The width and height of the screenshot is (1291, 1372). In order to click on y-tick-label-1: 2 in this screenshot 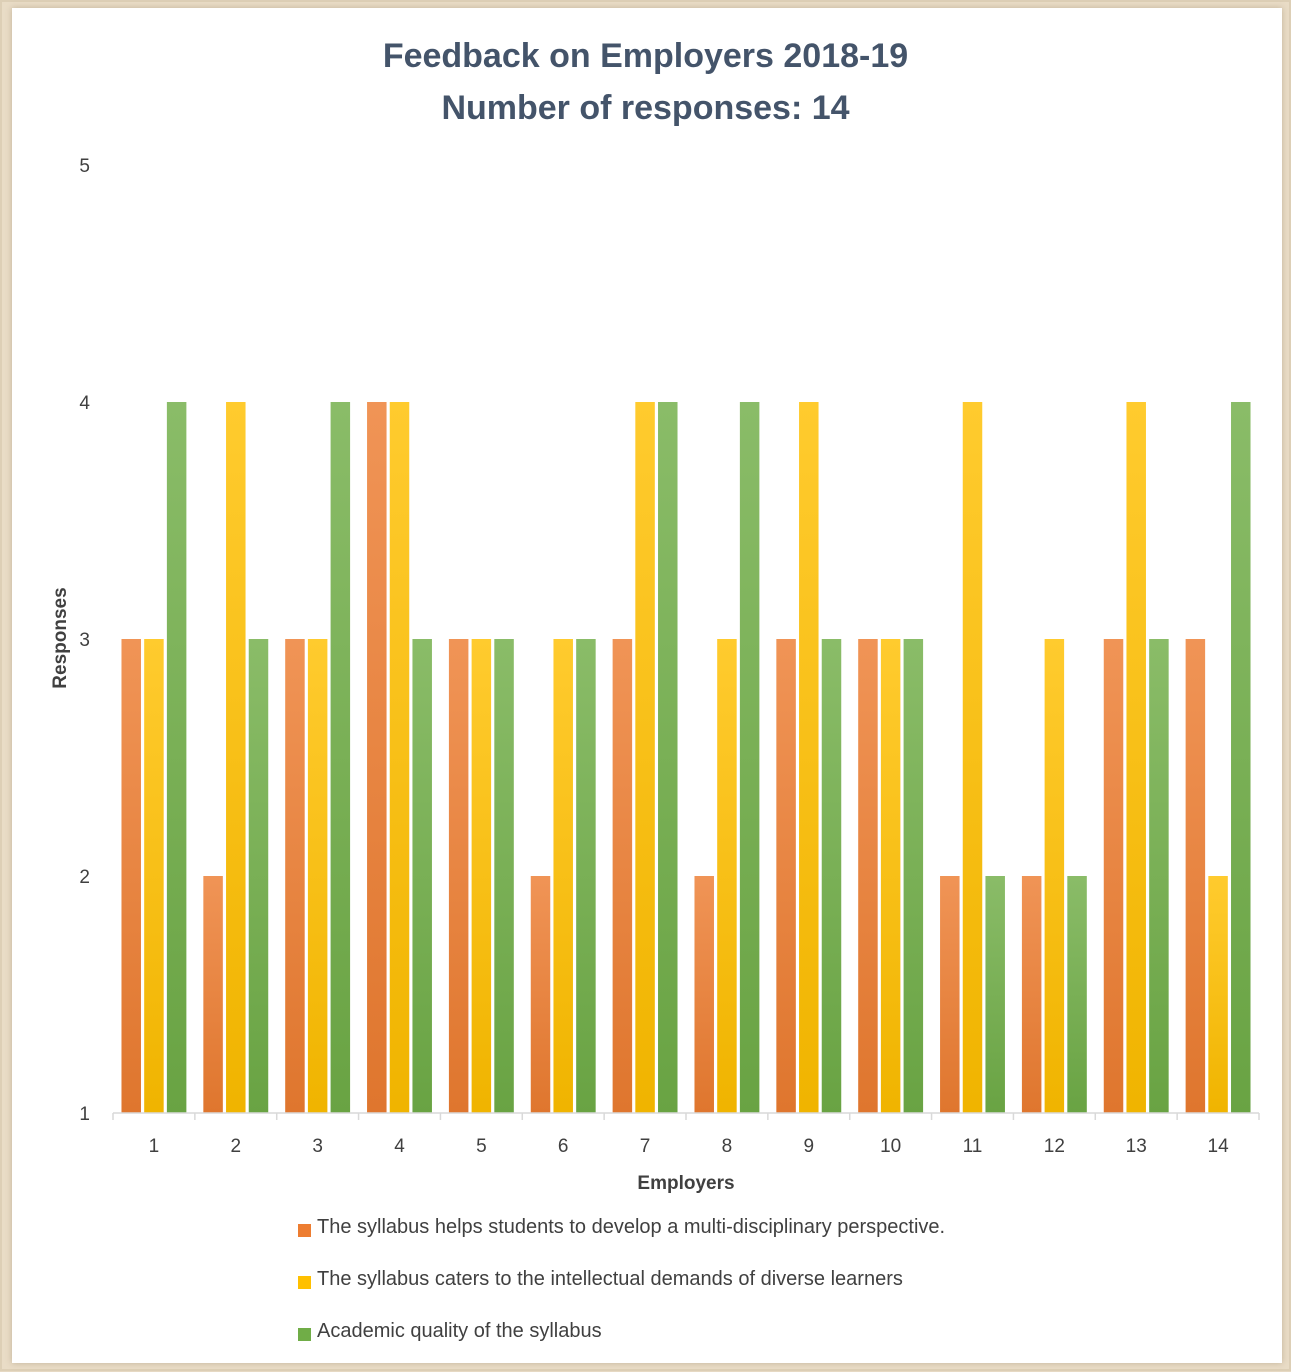, I will do `click(84, 877)`.